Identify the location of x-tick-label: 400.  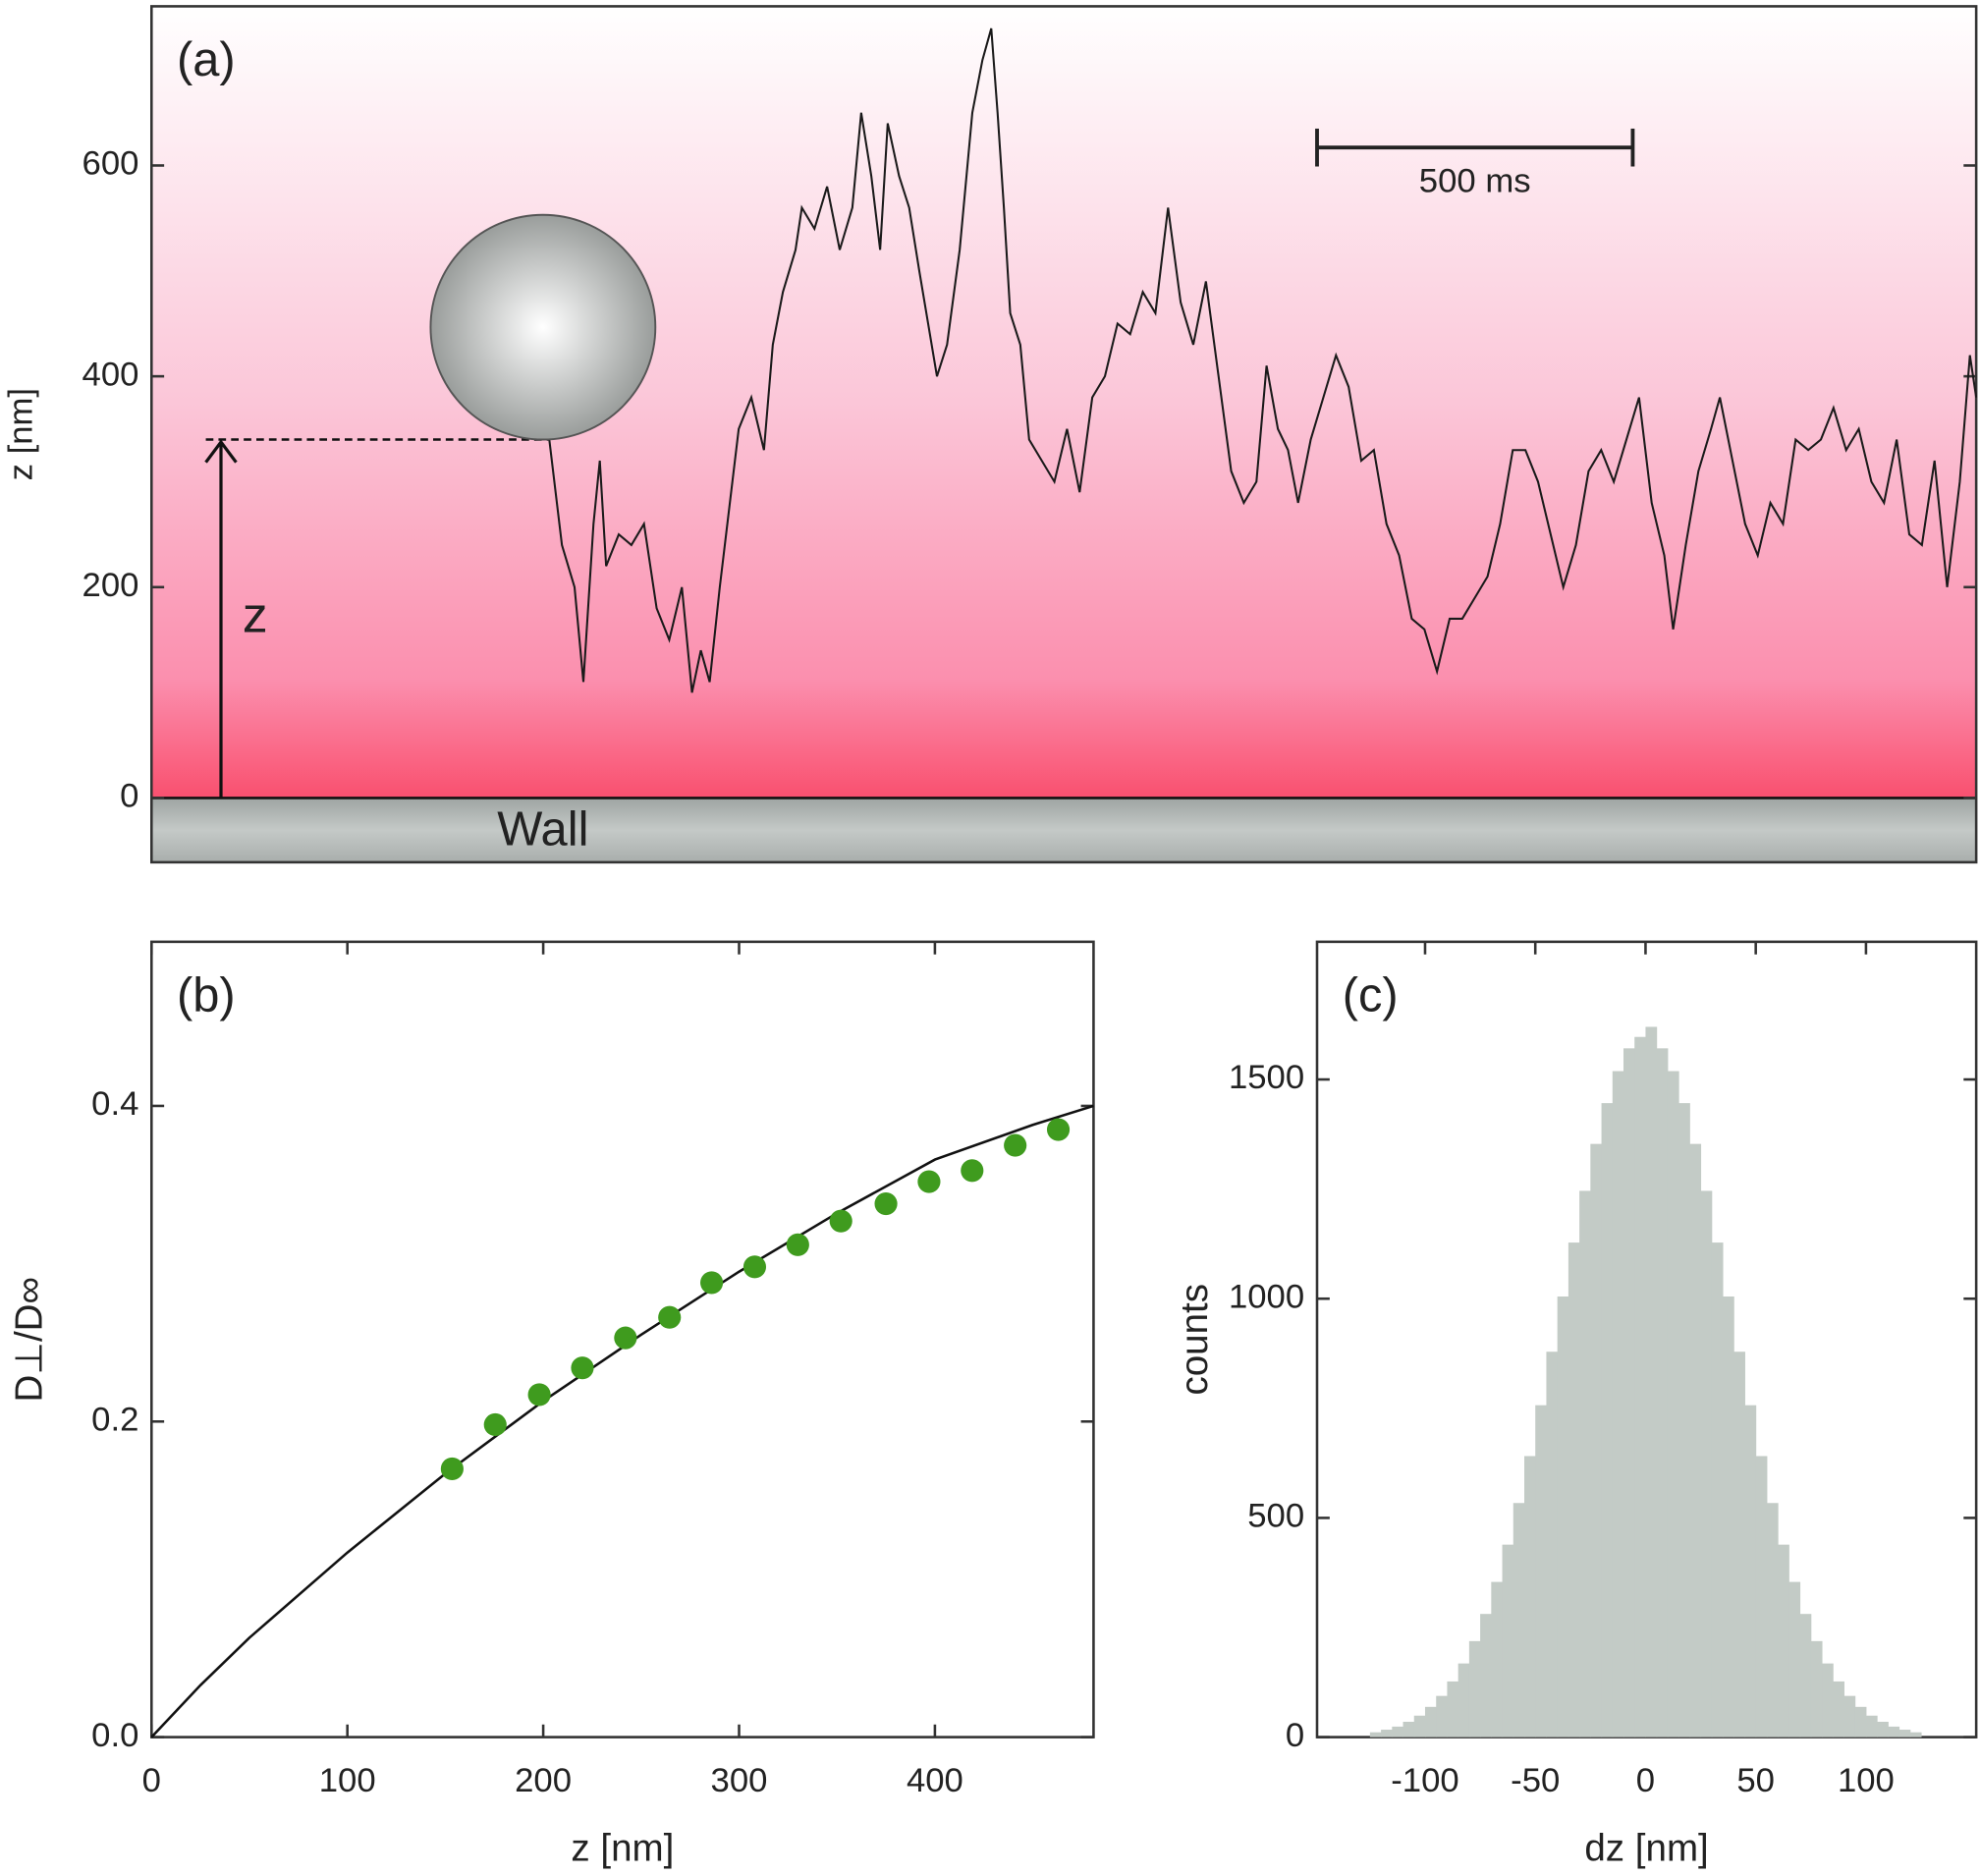
(935, 1781).